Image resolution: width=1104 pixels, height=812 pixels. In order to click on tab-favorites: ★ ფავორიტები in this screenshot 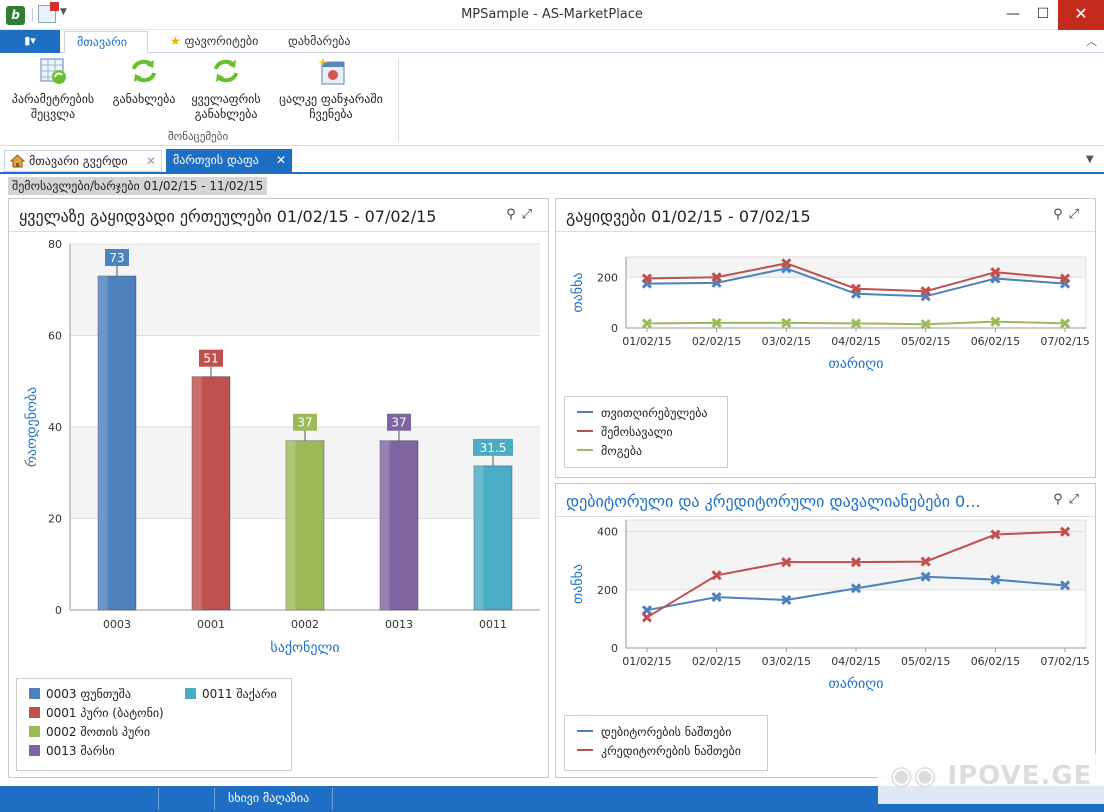, I will do `click(214, 42)`.